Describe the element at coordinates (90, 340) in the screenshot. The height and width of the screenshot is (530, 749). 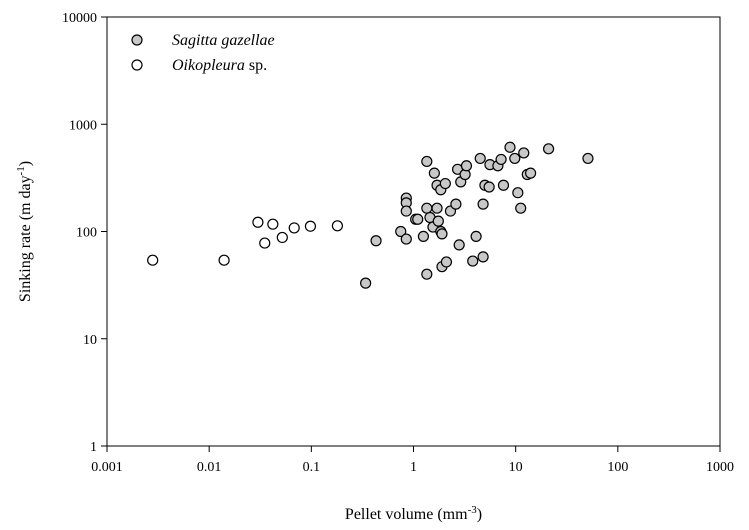
I see `y-tick-label: 10` at that location.